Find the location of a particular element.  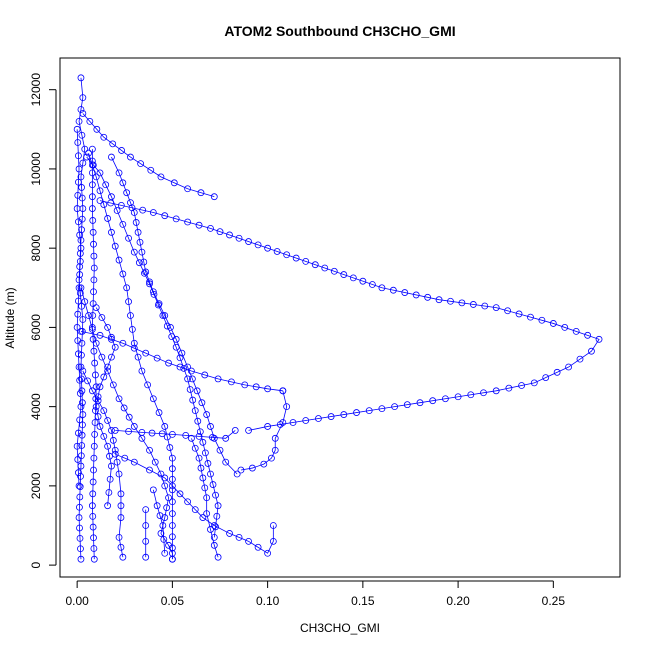

series-line is located at coordinates (126, 423).